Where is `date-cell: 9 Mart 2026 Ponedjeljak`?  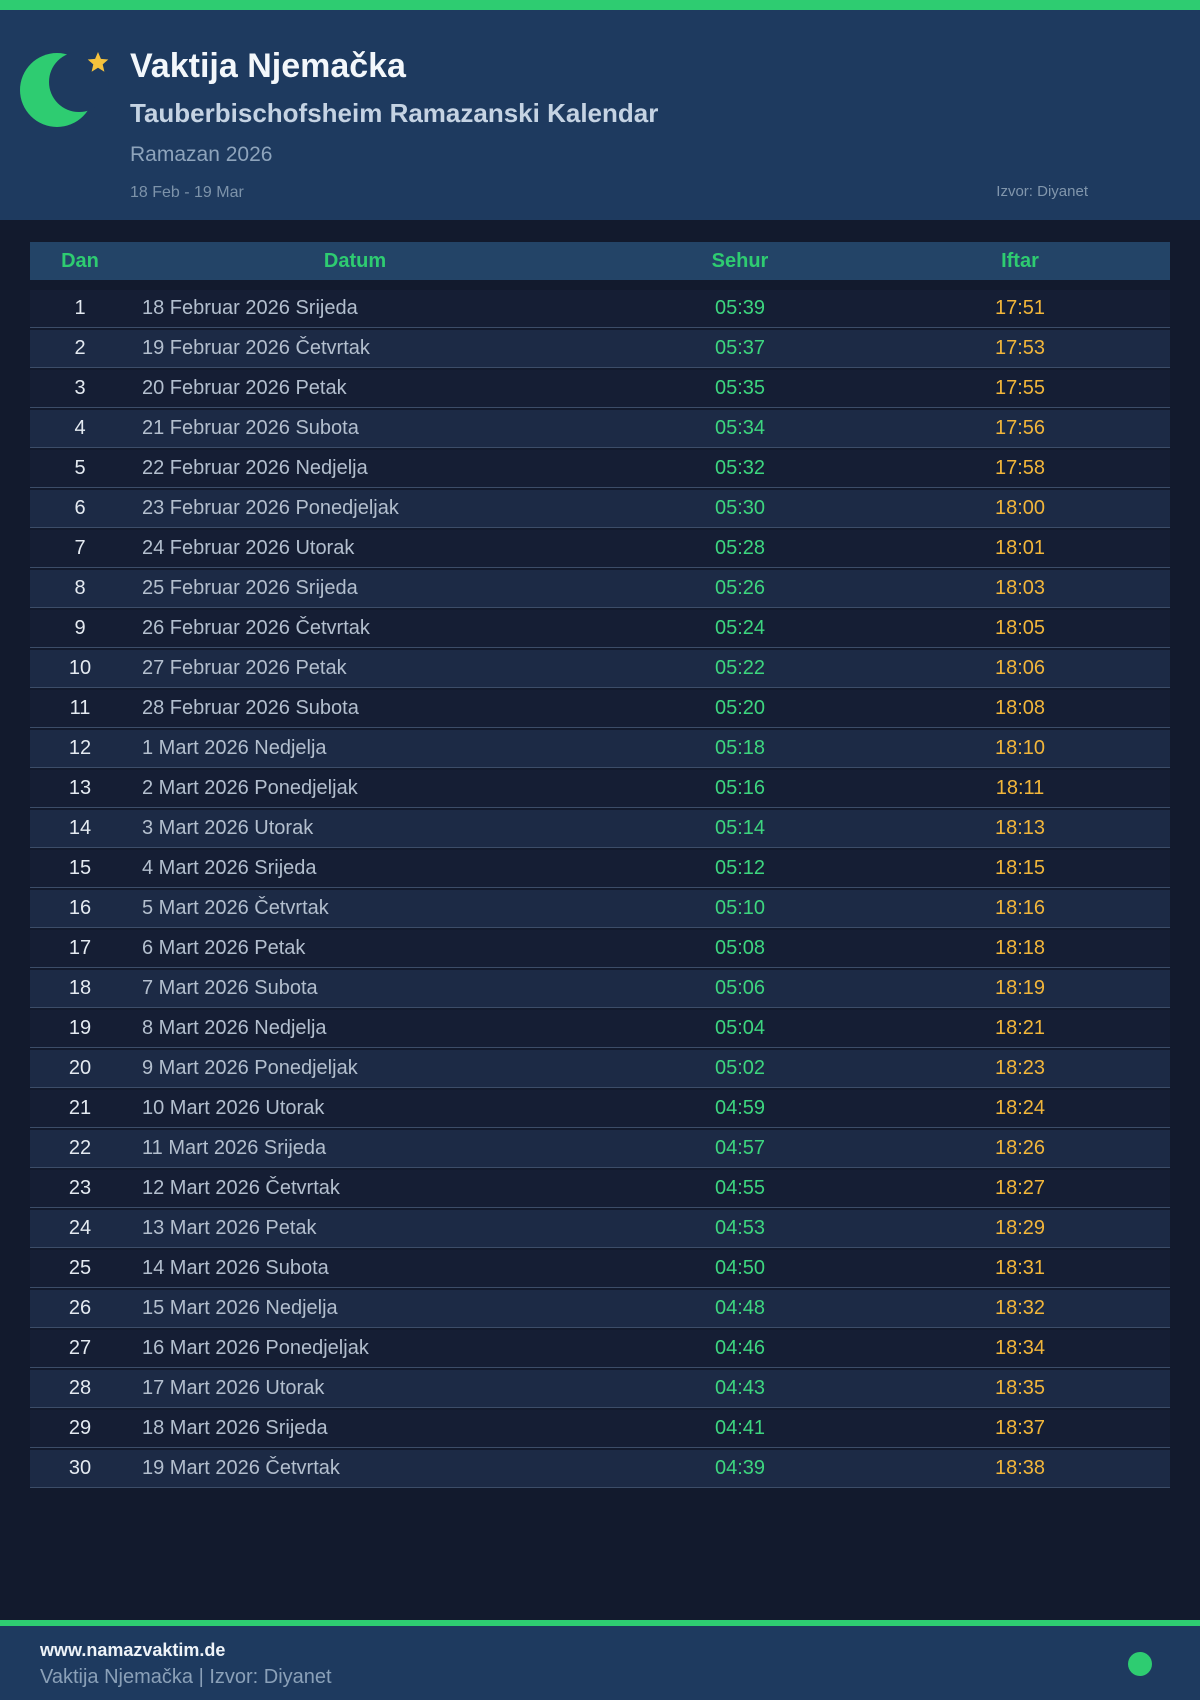
date-cell: 9 Mart 2026 Ponedjeljak is located at coordinates (355, 1068).